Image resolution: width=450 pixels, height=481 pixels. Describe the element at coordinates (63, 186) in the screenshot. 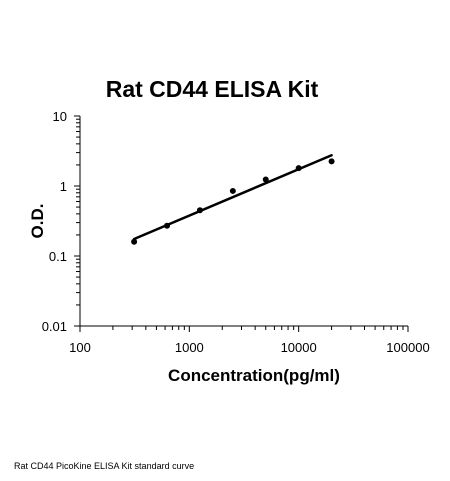

I see `y-tick-label: 1` at that location.